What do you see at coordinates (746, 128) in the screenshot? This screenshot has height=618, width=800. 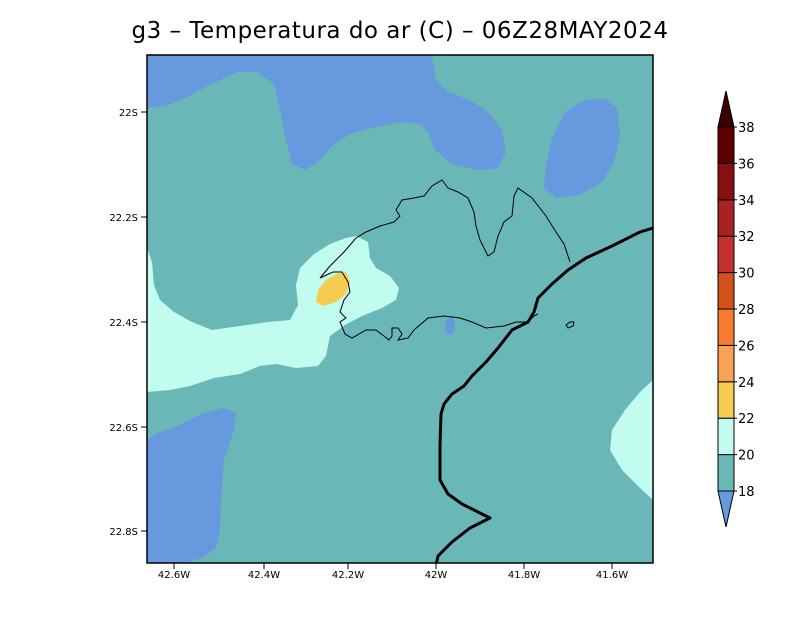 I see `colorbar-label: 38` at bounding box center [746, 128].